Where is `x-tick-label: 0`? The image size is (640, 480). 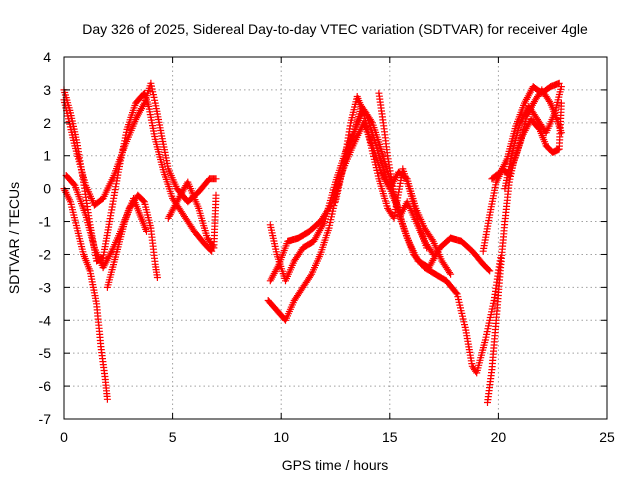
x-tick-label: 0 is located at coordinates (64, 437).